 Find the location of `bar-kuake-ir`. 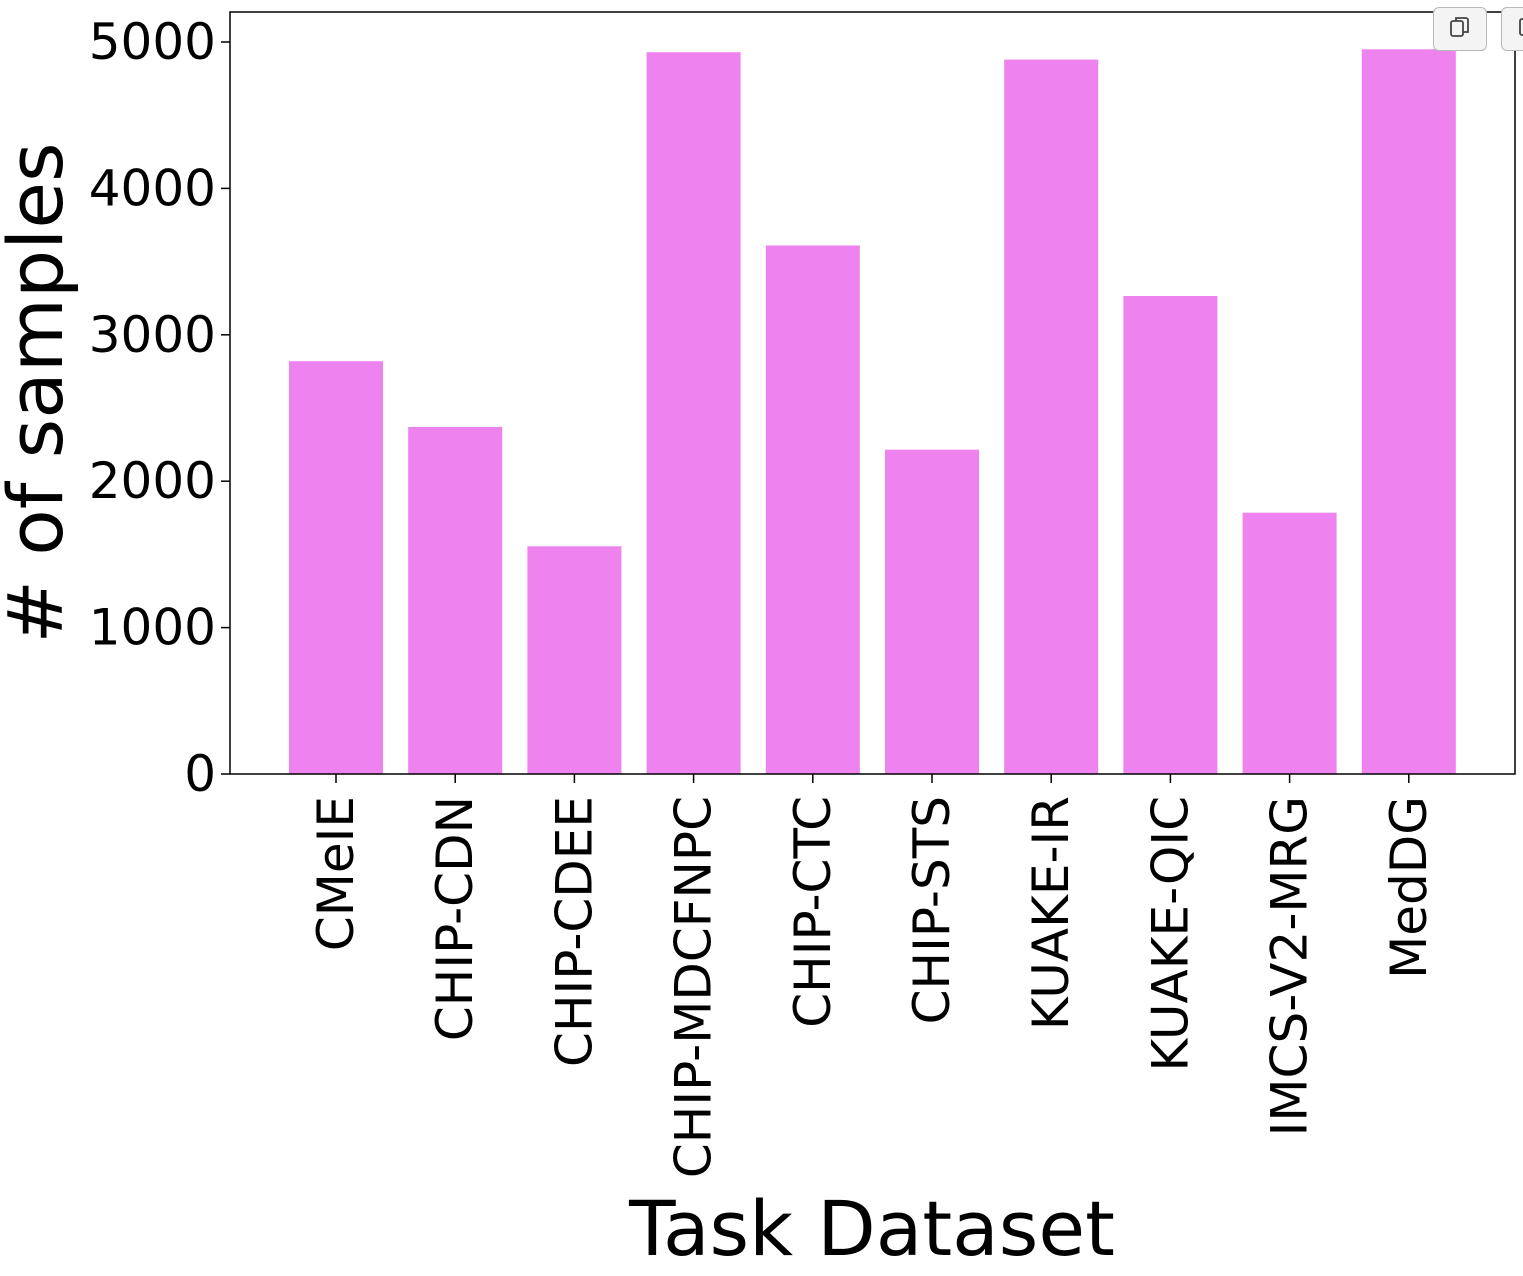

bar-kuake-ir is located at coordinates (1051, 417).